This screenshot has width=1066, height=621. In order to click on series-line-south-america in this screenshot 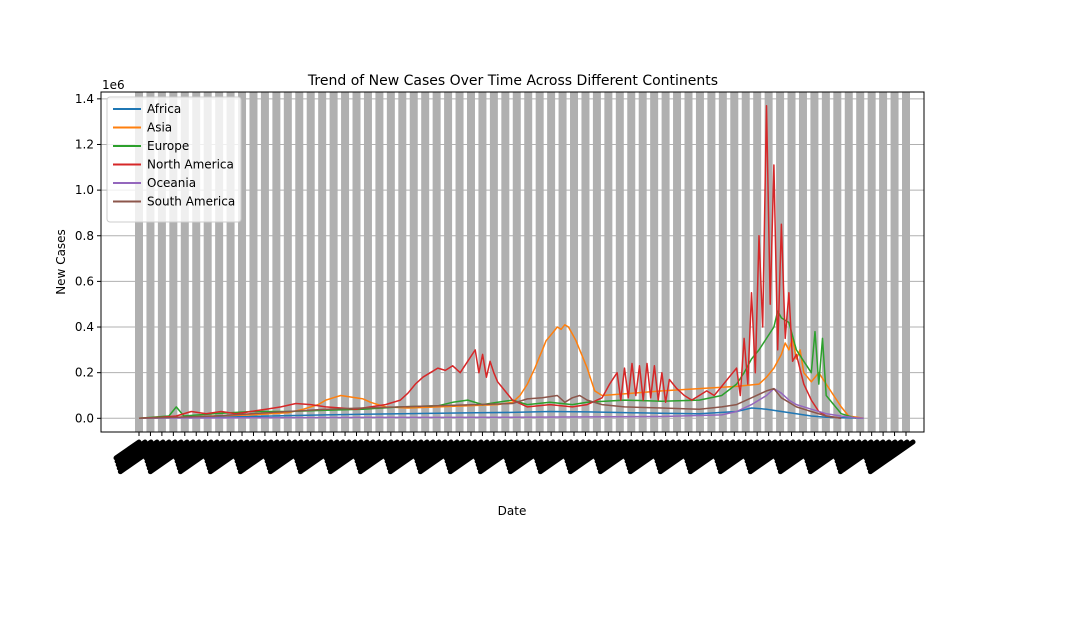, I will do `click(490, 403)`.